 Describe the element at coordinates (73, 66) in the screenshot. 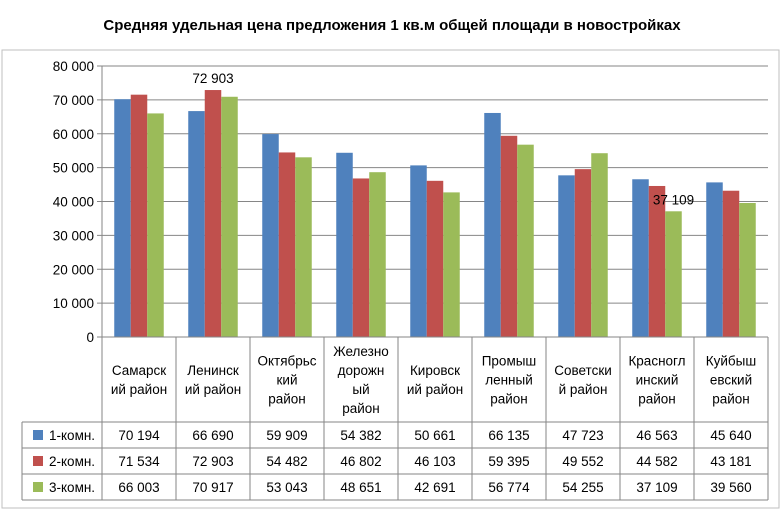

I see `y-tick-label: 80 000` at that location.